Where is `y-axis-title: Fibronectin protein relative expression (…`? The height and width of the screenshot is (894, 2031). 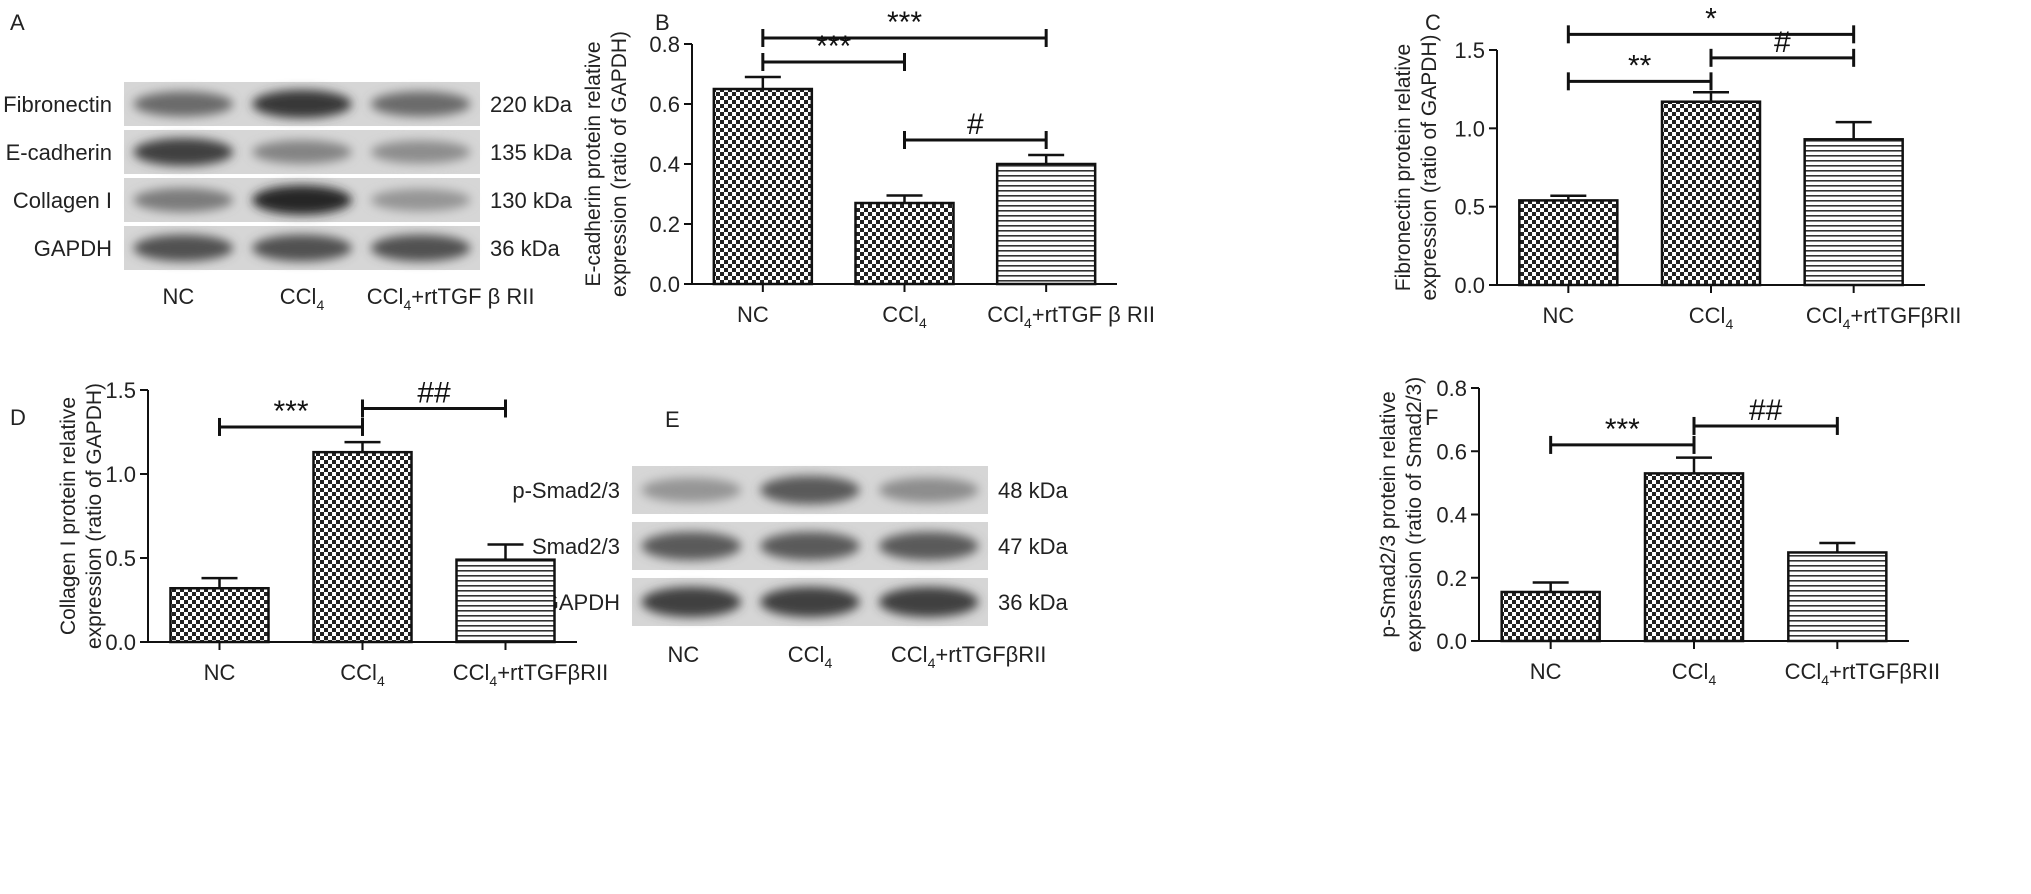 y-axis-title: Fibronectin protein relative expression (… is located at coordinates (1416, 167).